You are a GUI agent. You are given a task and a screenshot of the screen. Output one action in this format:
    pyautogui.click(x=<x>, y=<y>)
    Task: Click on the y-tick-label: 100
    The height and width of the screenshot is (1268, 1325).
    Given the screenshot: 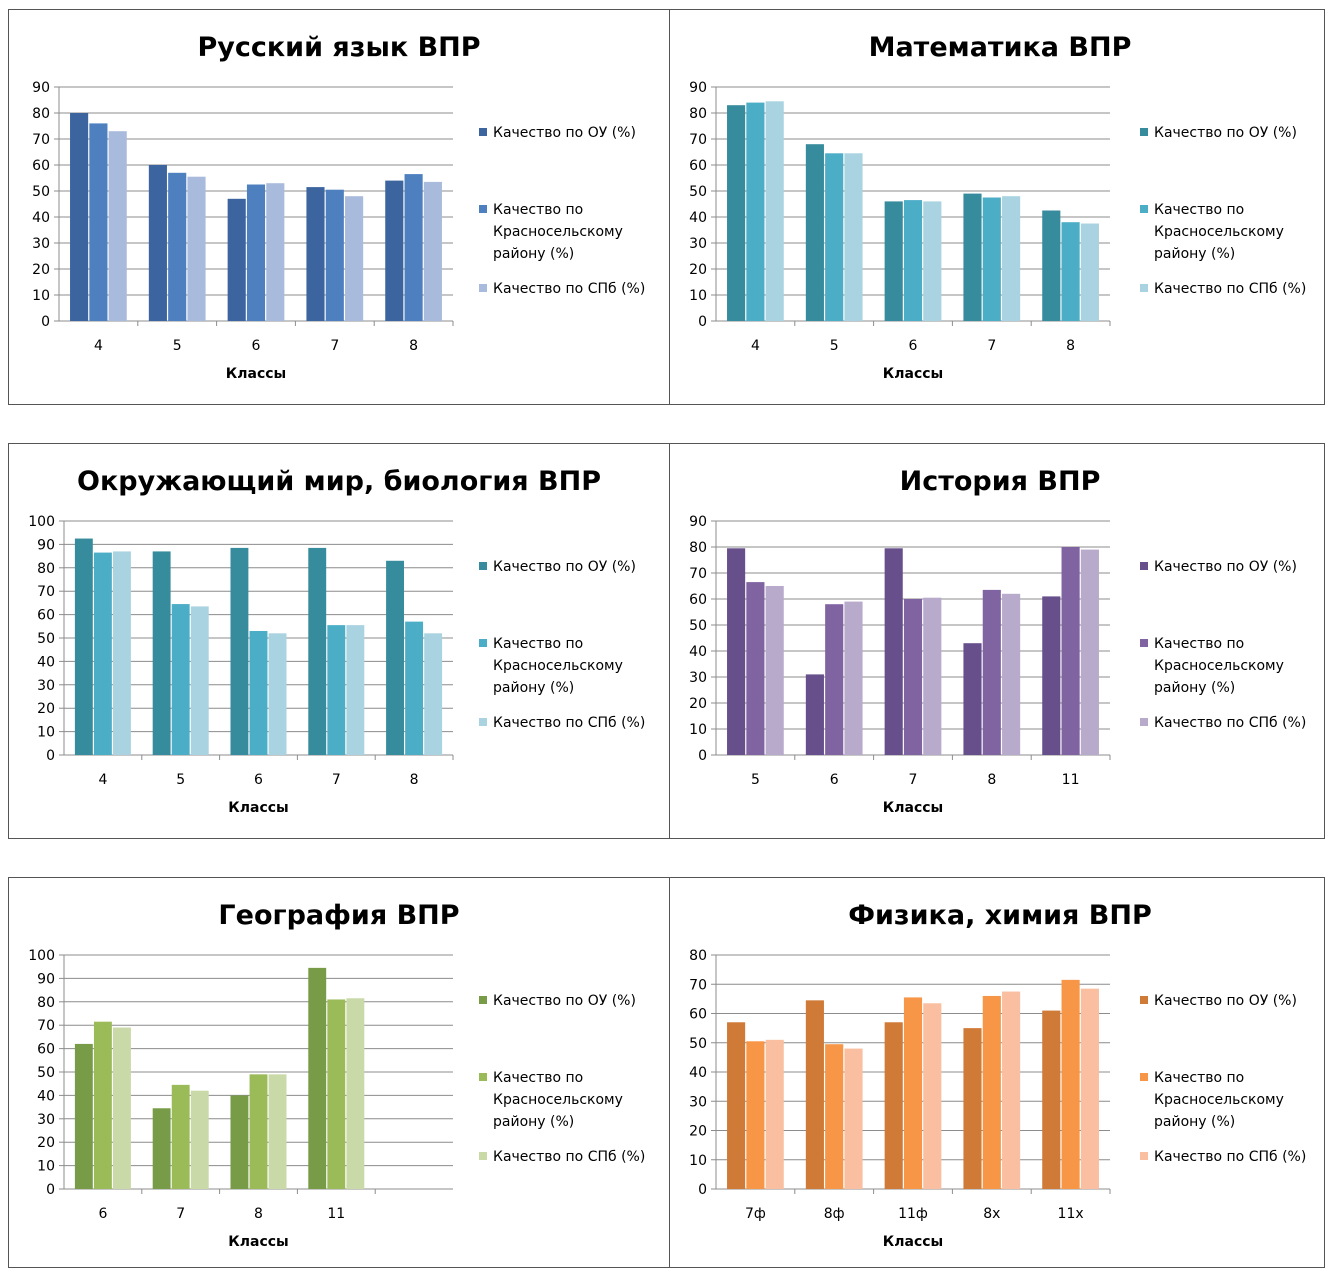 What is the action you would take?
    pyautogui.click(x=41, y=522)
    